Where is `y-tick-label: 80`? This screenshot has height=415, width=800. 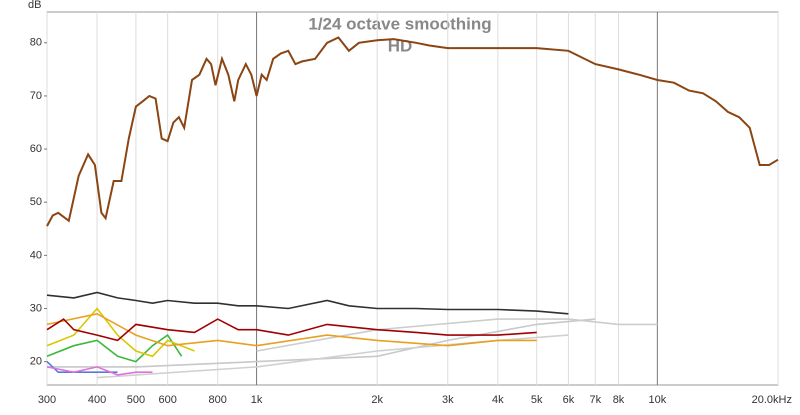 y-tick-label: 80 is located at coordinates (36, 43).